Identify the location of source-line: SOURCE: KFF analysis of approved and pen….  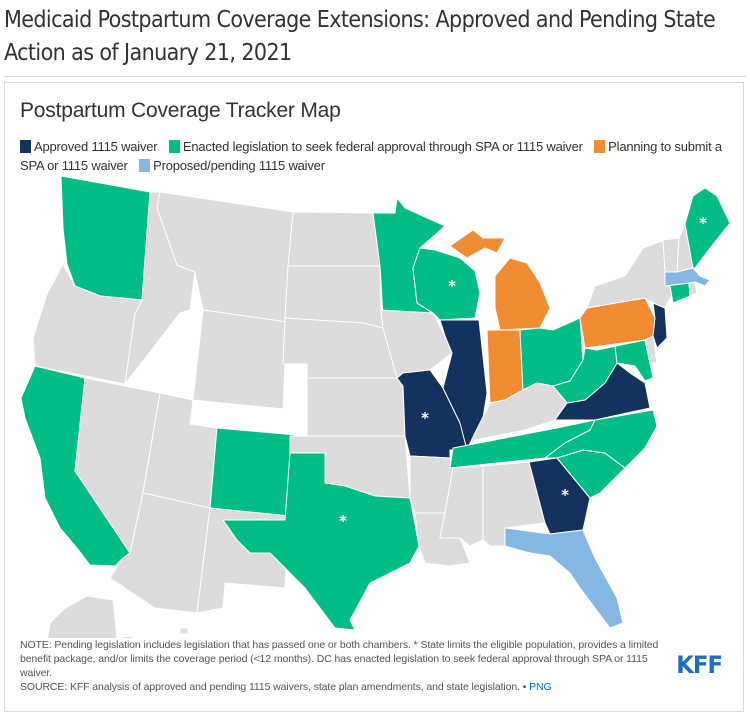
(340, 687).